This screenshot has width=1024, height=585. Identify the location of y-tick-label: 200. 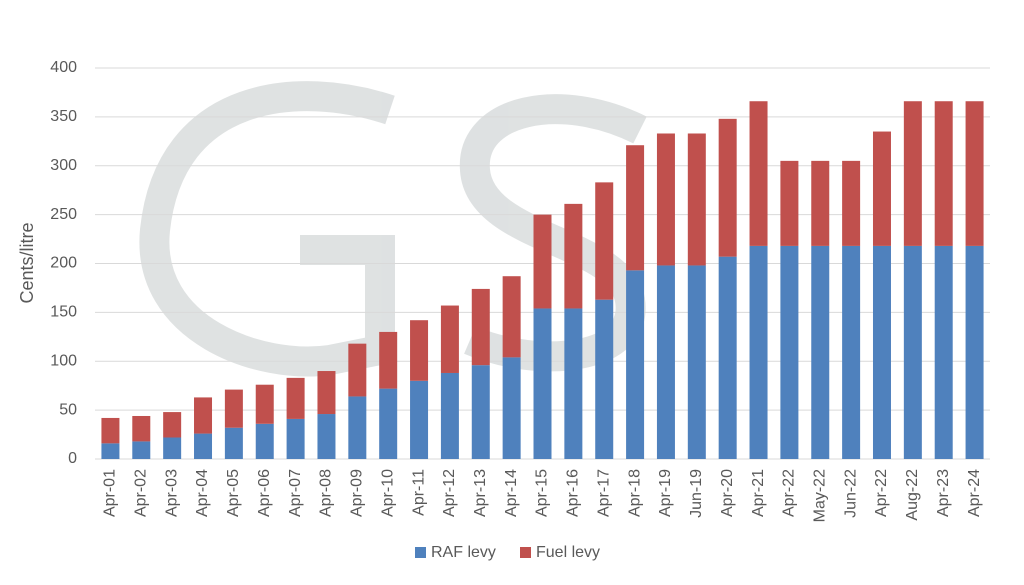
(63, 263).